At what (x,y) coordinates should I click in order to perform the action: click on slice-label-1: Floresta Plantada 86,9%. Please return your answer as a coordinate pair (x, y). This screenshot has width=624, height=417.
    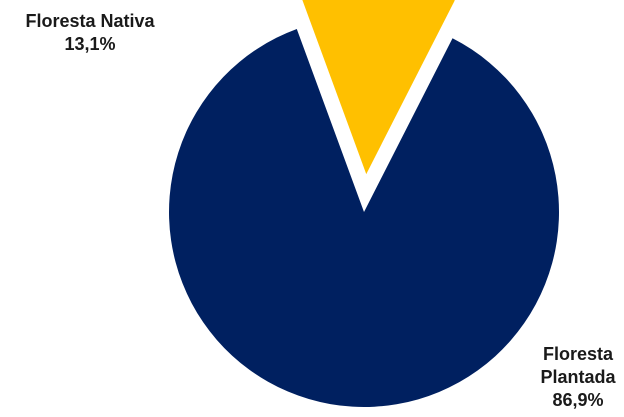
    Looking at the image, I should click on (578, 377).